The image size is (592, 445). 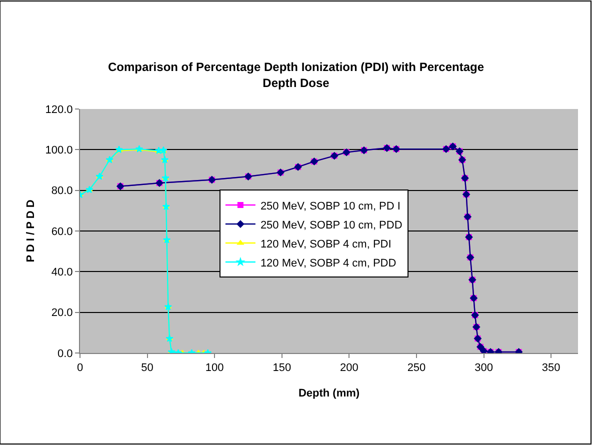 What do you see at coordinates (296, 75) in the screenshot?
I see `chart-title: Comparison of Percentage Depth Ionization (PDI) with Percentage Depth Dose` at bounding box center [296, 75].